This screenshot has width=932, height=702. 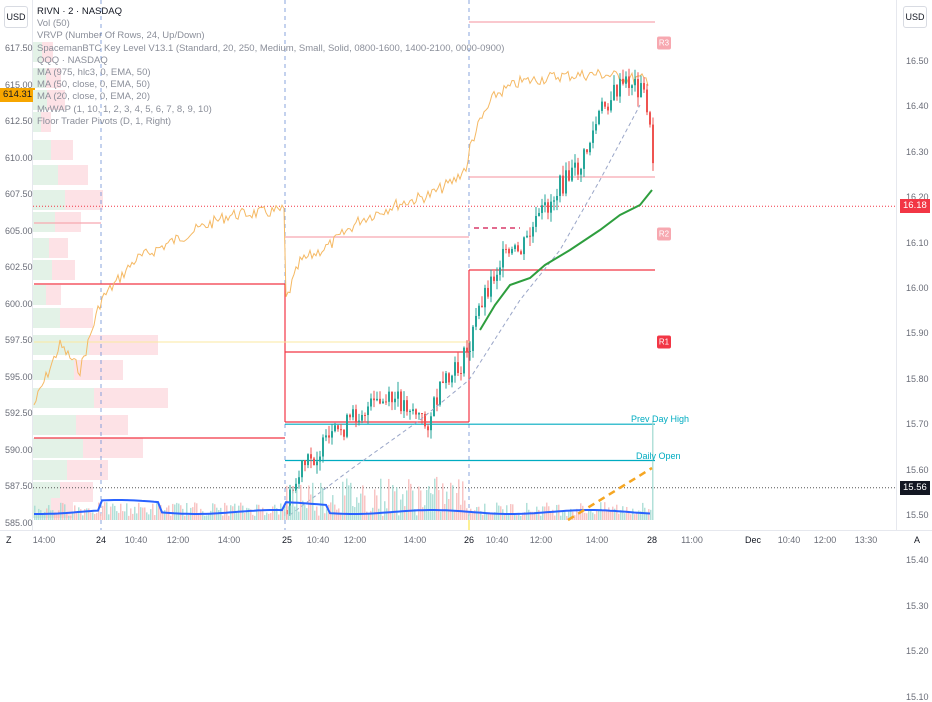 I want to click on daily-open-label: Daily Open, so click(x=658, y=455).